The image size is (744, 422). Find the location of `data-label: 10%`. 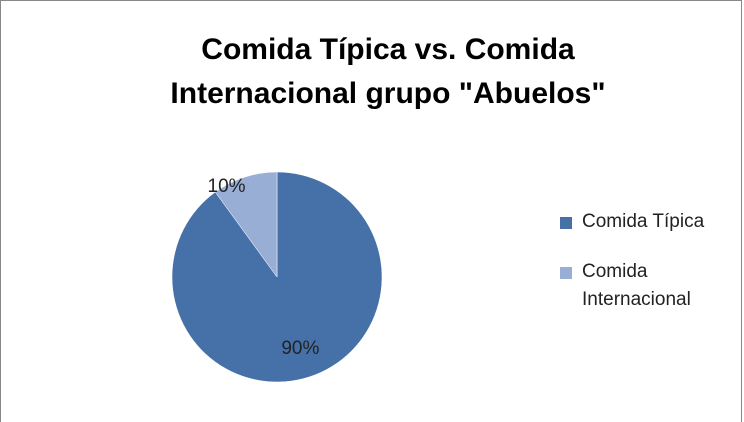

data-label: 10% is located at coordinates (227, 186).